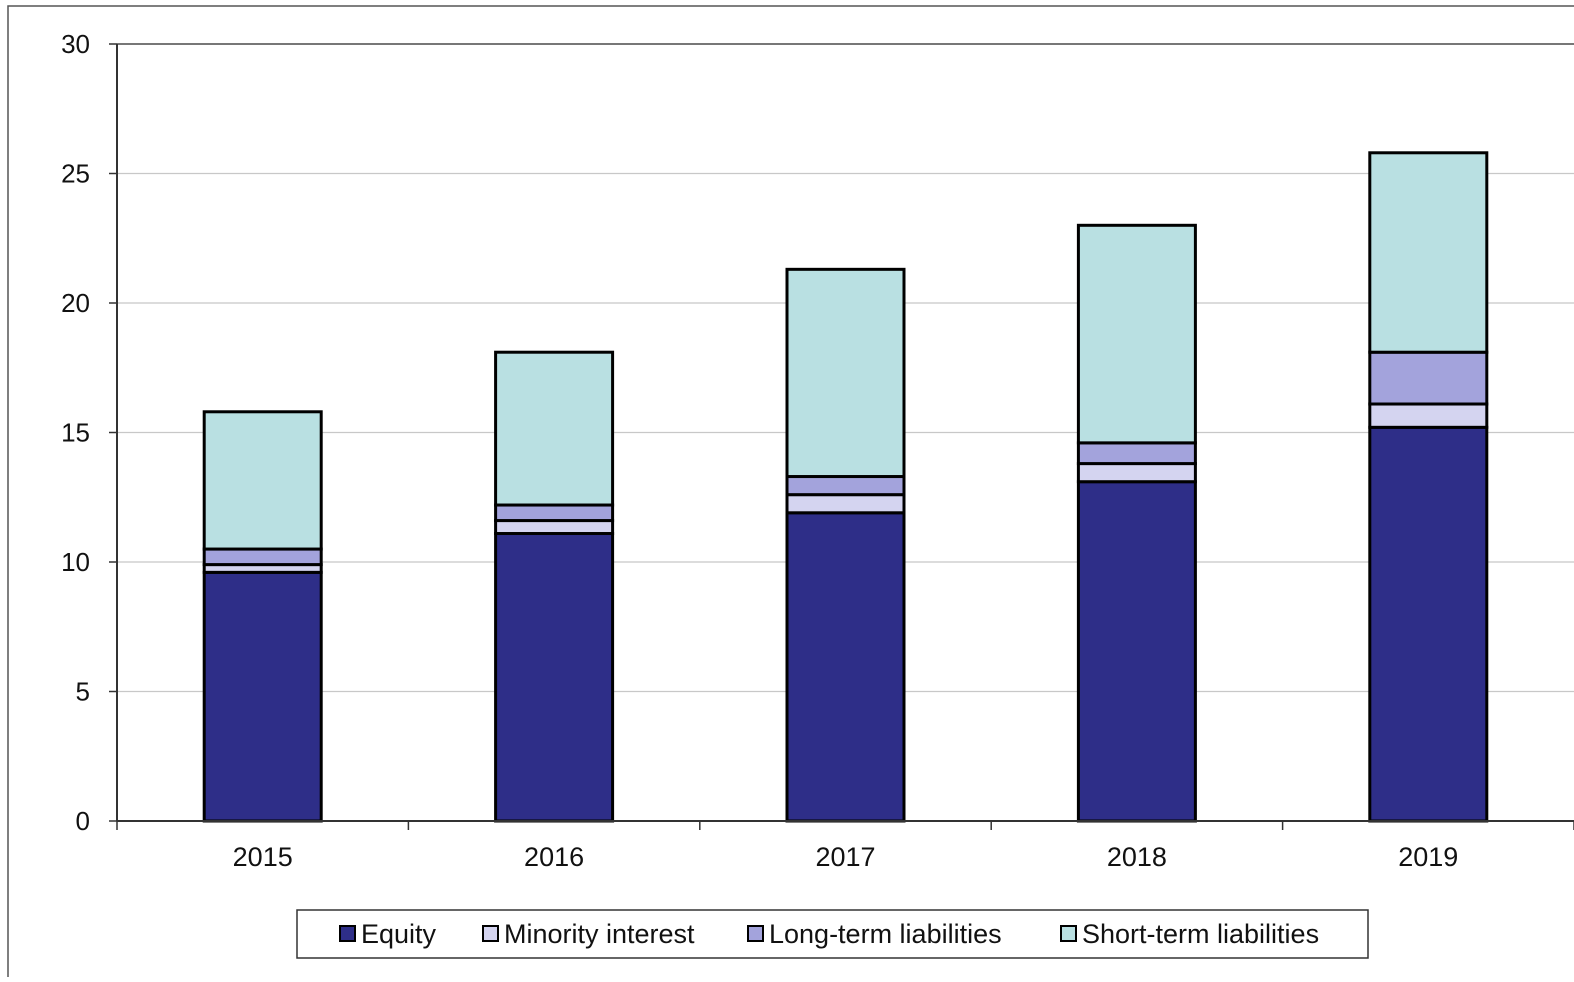 This screenshot has height=982, width=1574. I want to click on y-tick-label: 5, so click(83, 692).